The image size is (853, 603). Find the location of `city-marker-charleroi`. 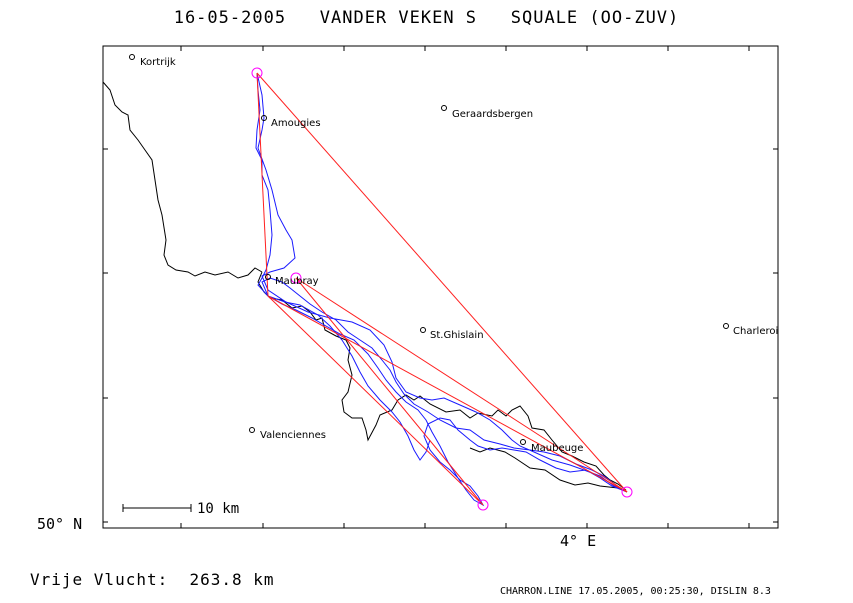

city-marker-charleroi is located at coordinates (726, 326).